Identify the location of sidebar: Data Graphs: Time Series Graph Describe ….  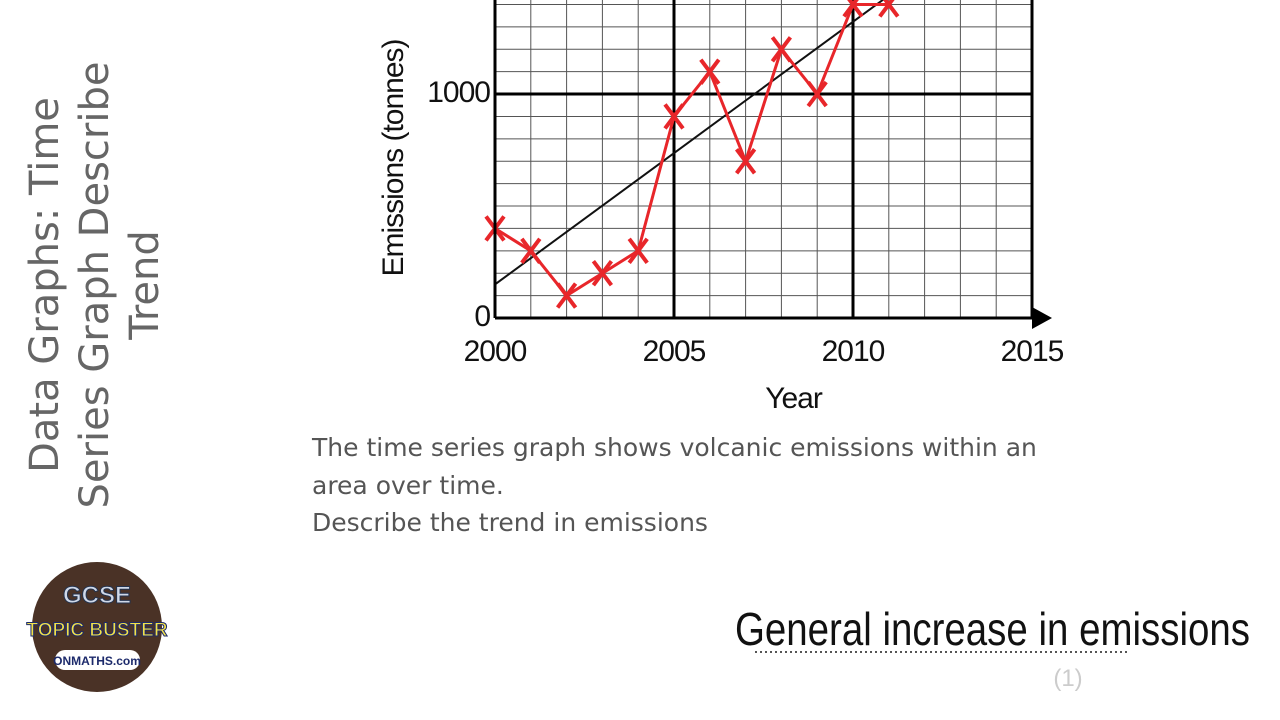
(95, 285).